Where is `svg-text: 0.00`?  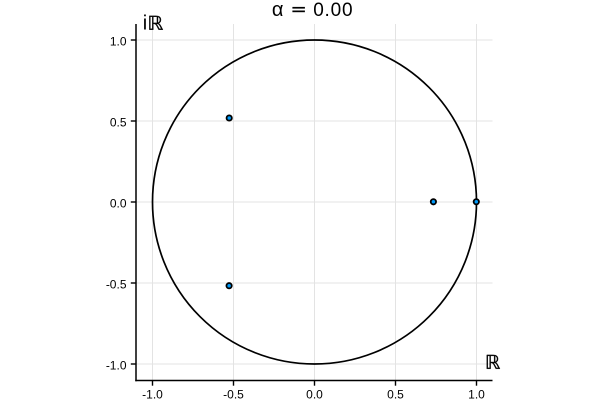
svg-text: 0.00 is located at coordinates (333, 10).